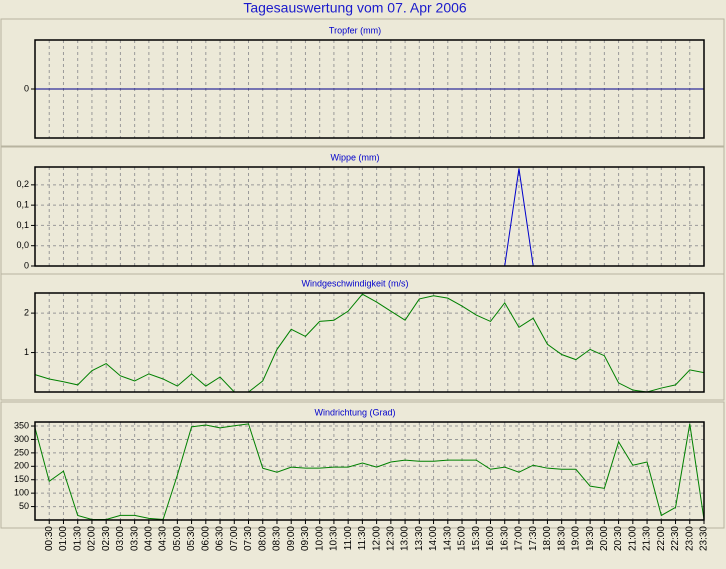 The height and width of the screenshot is (569, 726). I want to click on x-tick-label: 08:30, so click(277, 538).